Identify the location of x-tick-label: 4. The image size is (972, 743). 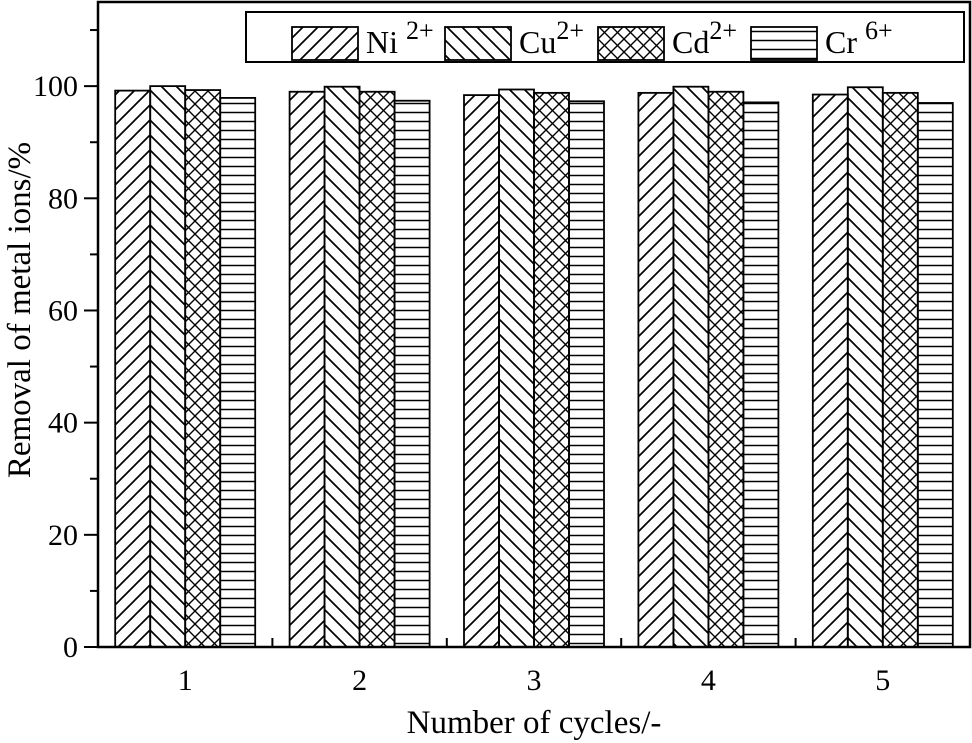
(708, 680).